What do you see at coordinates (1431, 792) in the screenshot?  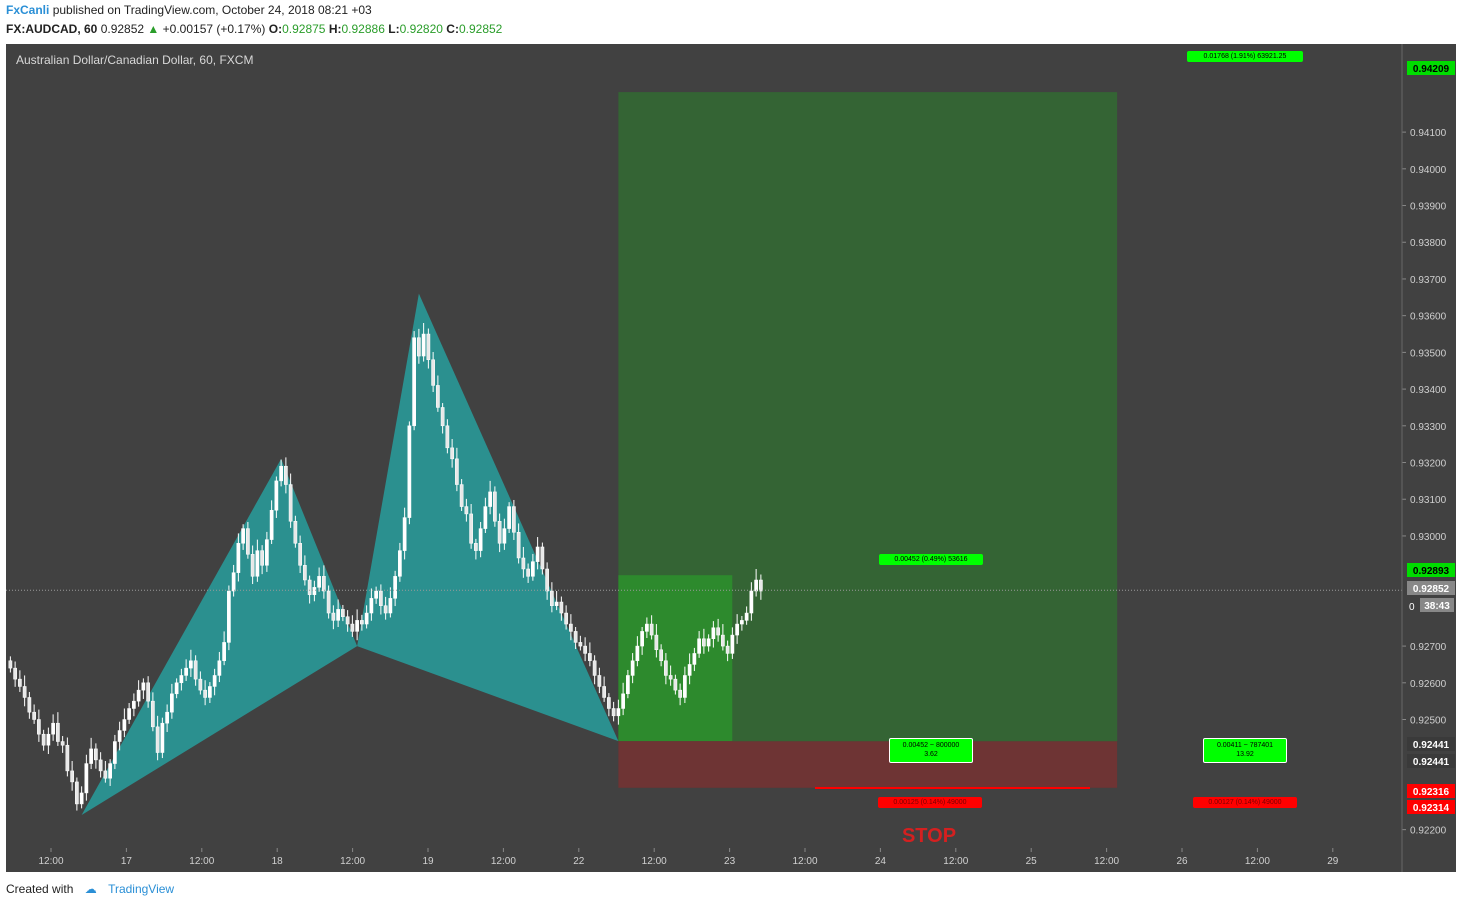 I see `price-tag-text: 0.92316` at bounding box center [1431, 792].